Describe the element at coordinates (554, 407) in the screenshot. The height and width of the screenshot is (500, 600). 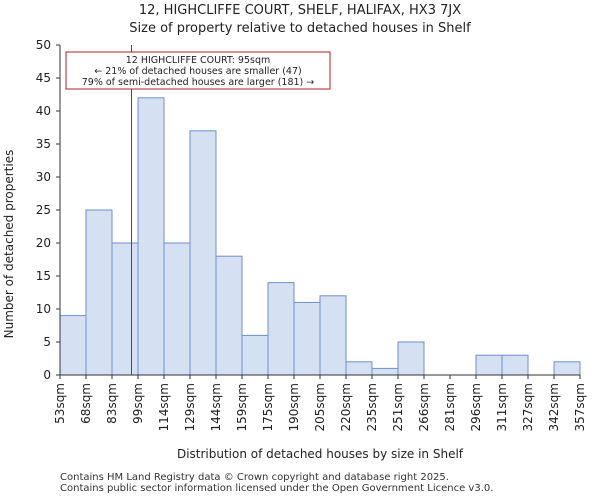
I see `x-tick-label-342sqm: 342sqm` at that location.